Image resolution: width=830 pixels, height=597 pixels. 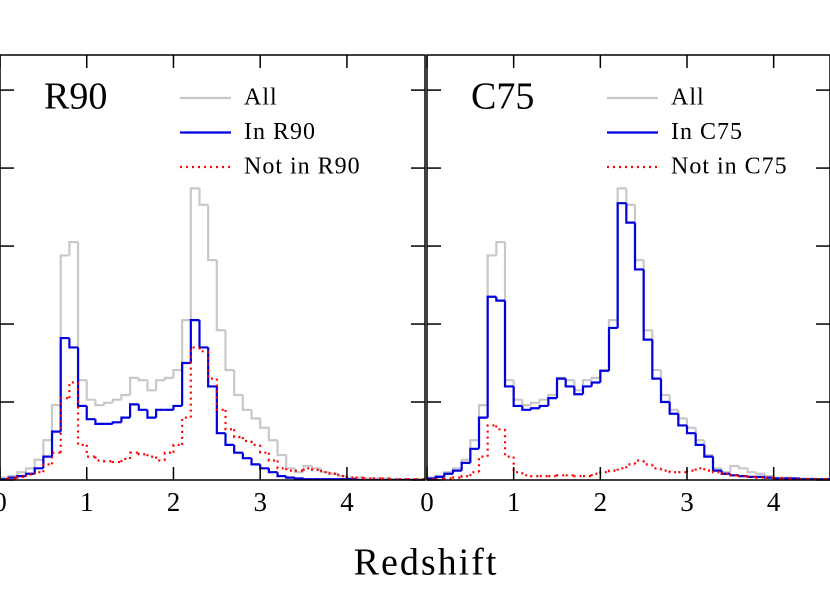 What do you see at coordinates (260, 502) in the screenshot?
I see `x-tick-label: 3` at bounding box center [260, 502].